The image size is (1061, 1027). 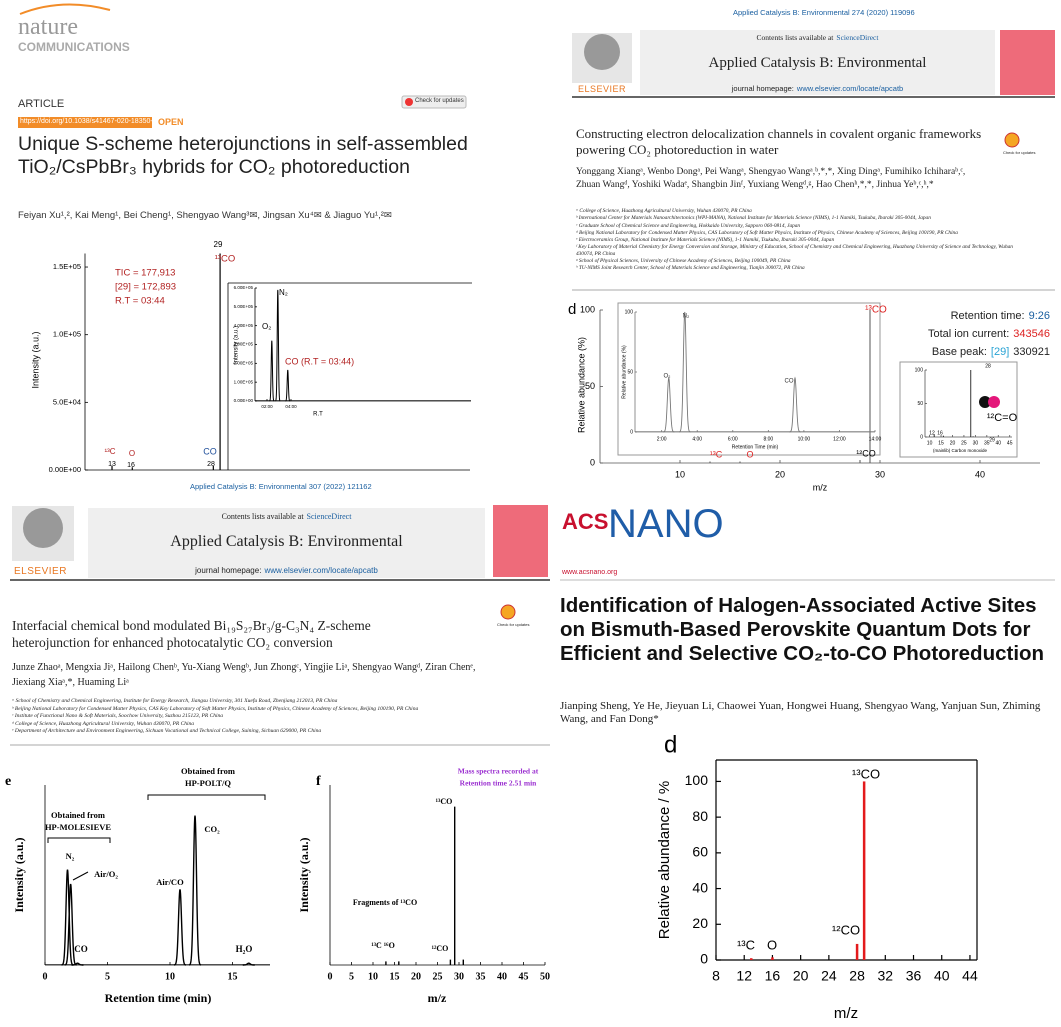 I want to click on elsevier-tree, so click(x=43, y=528).